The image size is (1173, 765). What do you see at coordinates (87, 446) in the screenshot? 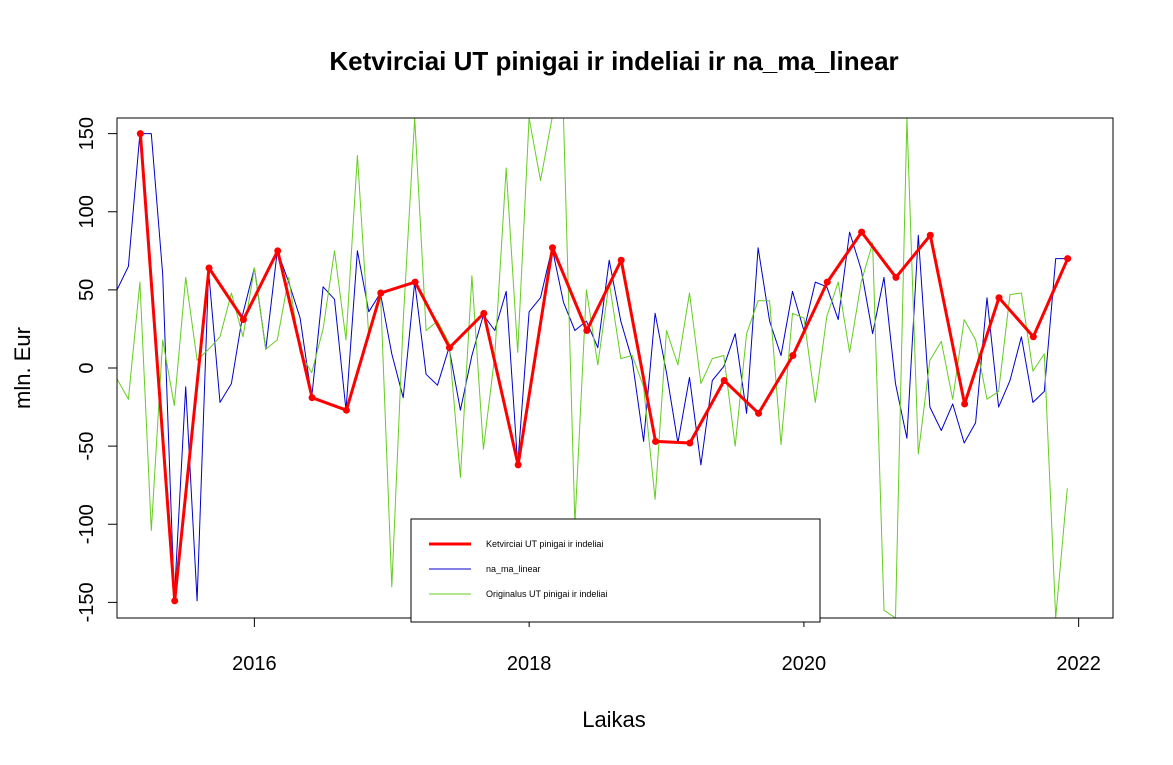
I see `y-tick-label: -50` at bounding box center [87, 446].